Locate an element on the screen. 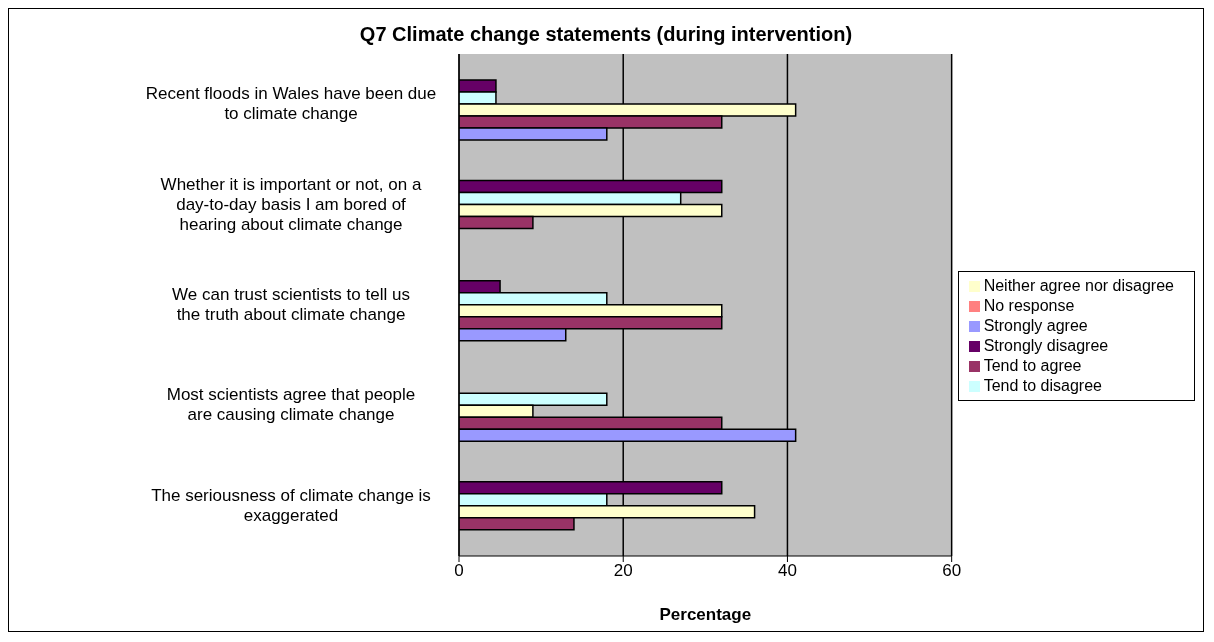 The width and height of the screenshot is (1214, 642). y-tick-label: The seriousness of climate change is exaggerated is located at coordinates (291, 505).